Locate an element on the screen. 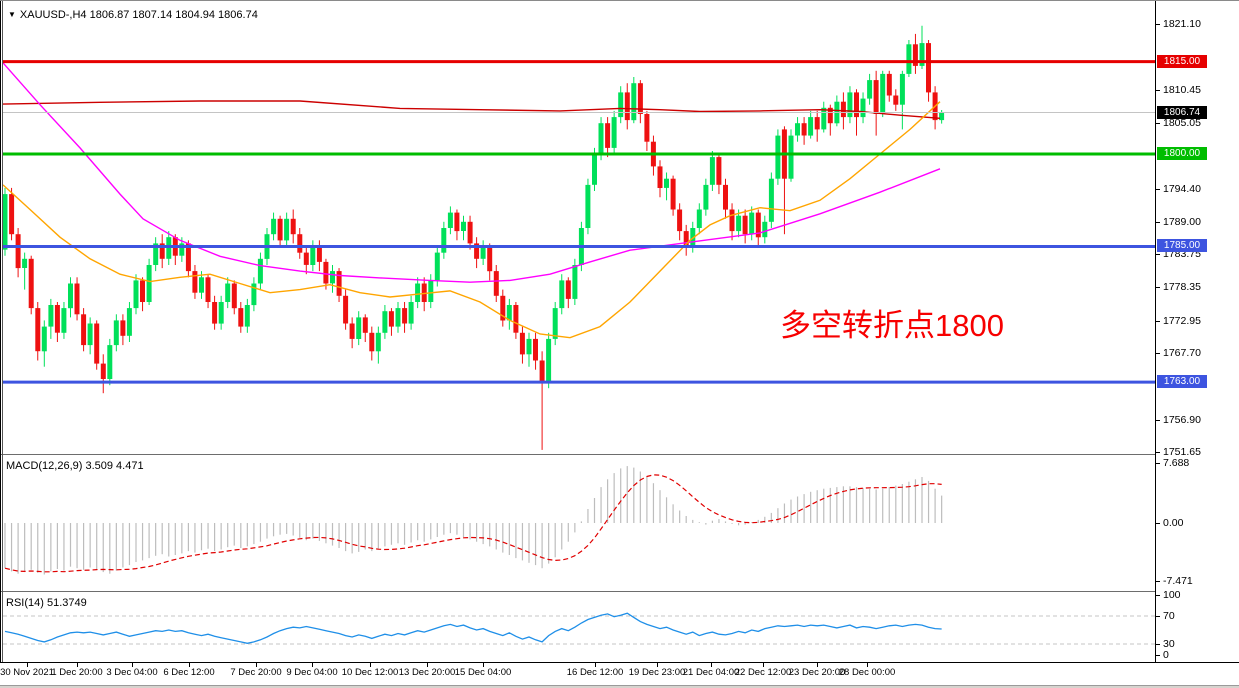 The width and height of the screenshot is (1239, 688). price-tick-label: 1810.45 is located at coordinates (1182, 89).